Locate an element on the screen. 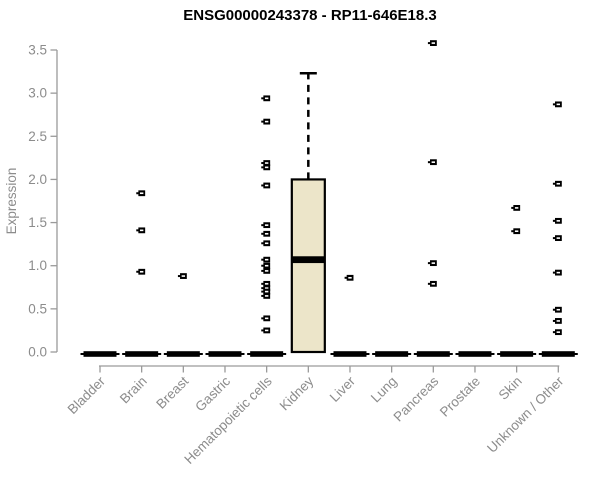 This screenshot has width=600, height=500. y-axis-title: Expression is located at coordinates (11, 201).